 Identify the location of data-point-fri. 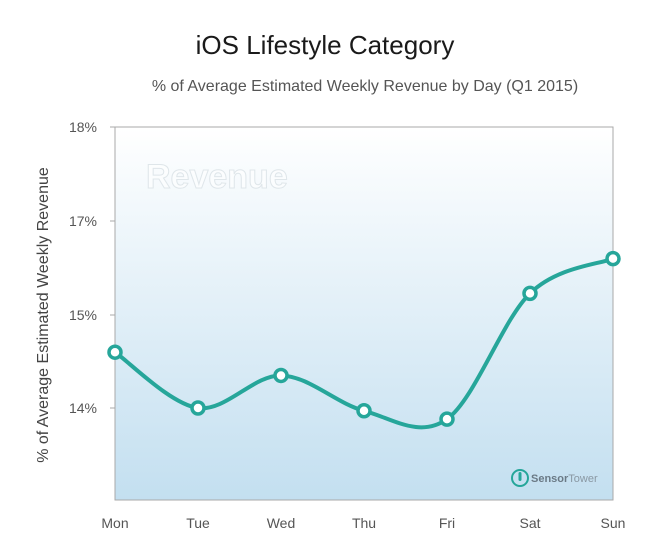
(447, 419).